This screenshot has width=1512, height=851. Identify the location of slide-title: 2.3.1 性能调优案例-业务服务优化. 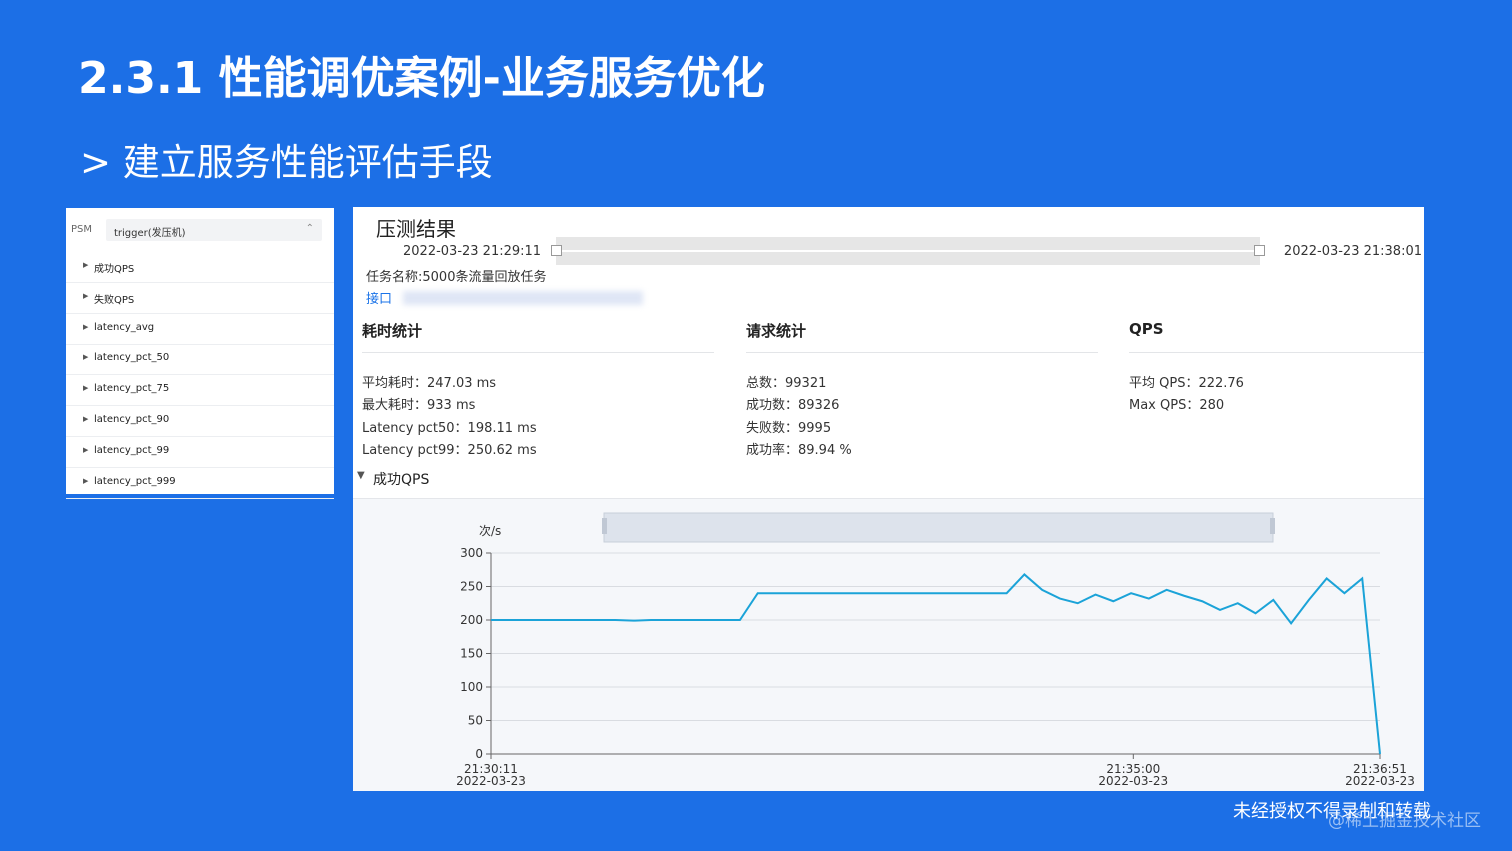
(421, 78).